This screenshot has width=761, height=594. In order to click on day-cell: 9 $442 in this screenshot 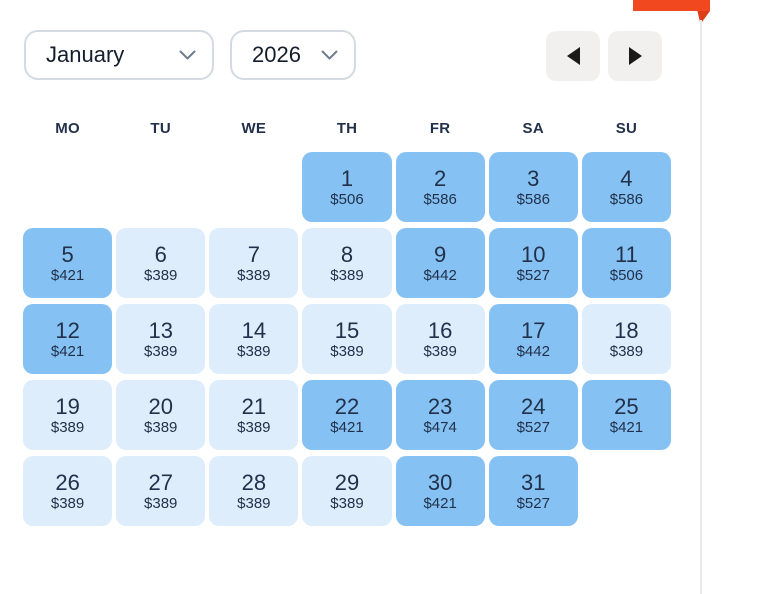, I will do `click(440, 263)`.